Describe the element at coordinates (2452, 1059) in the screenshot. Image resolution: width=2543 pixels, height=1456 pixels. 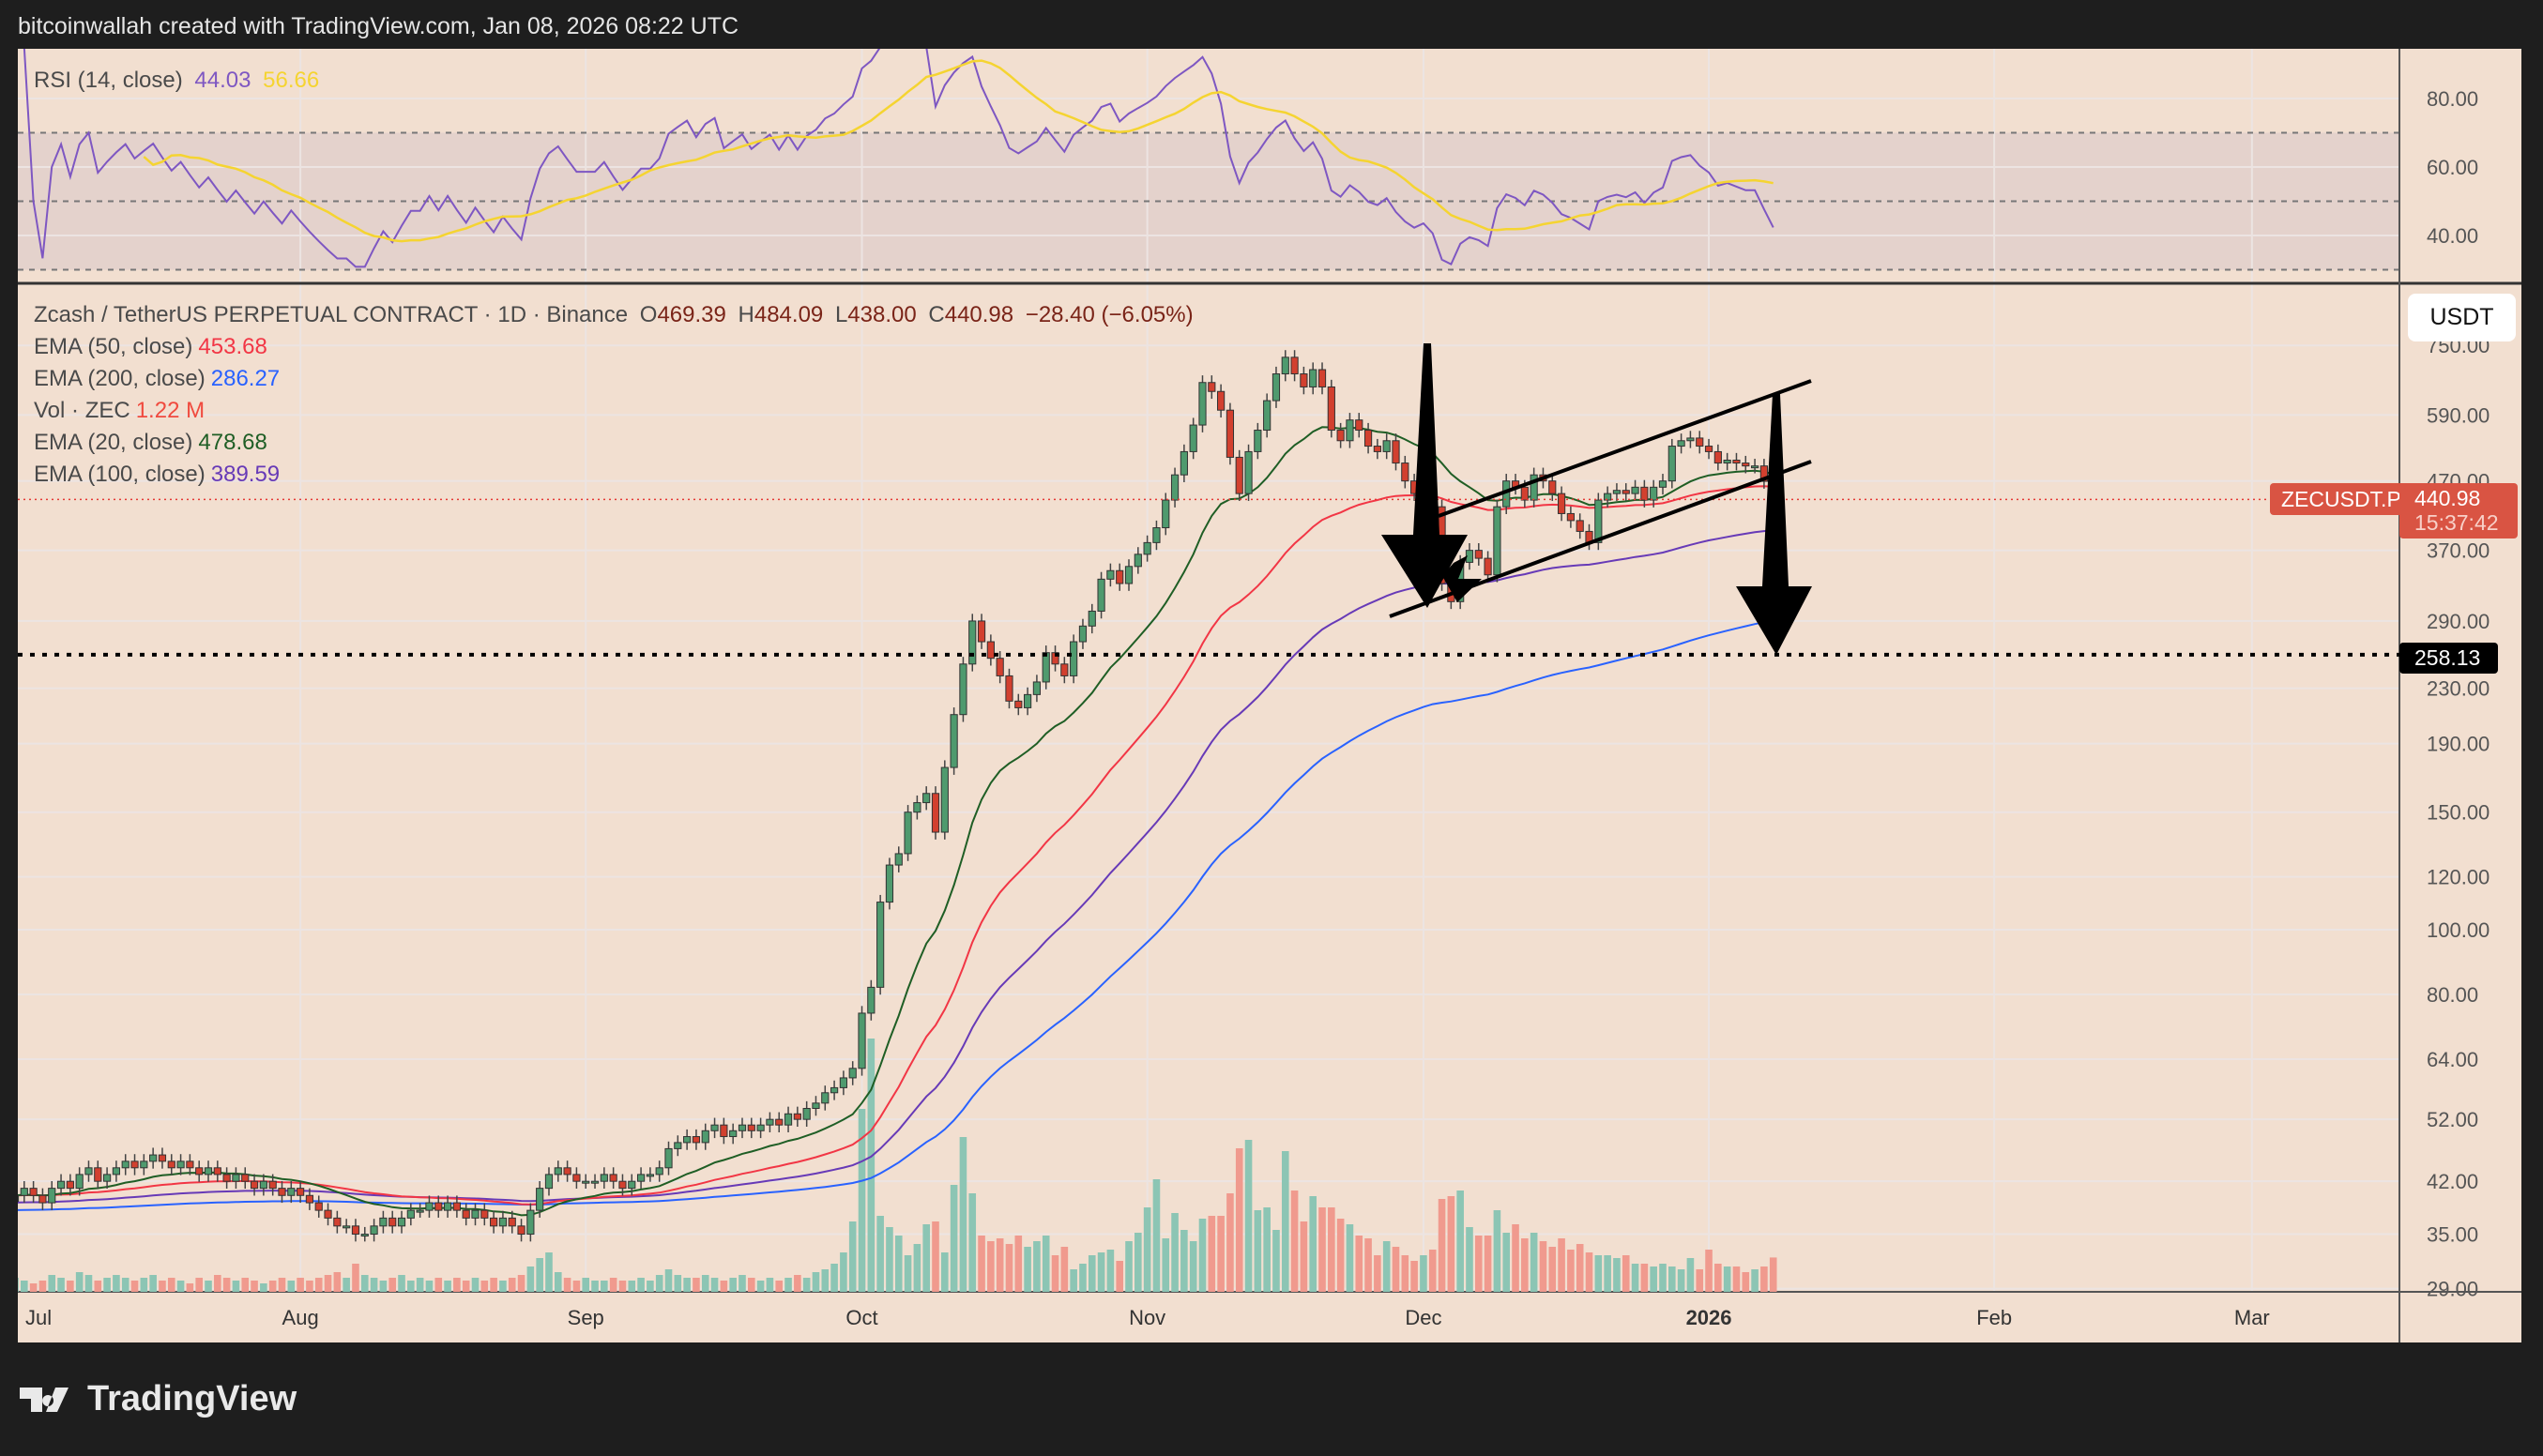
I see `price-axis-label: 64.00` at that location.